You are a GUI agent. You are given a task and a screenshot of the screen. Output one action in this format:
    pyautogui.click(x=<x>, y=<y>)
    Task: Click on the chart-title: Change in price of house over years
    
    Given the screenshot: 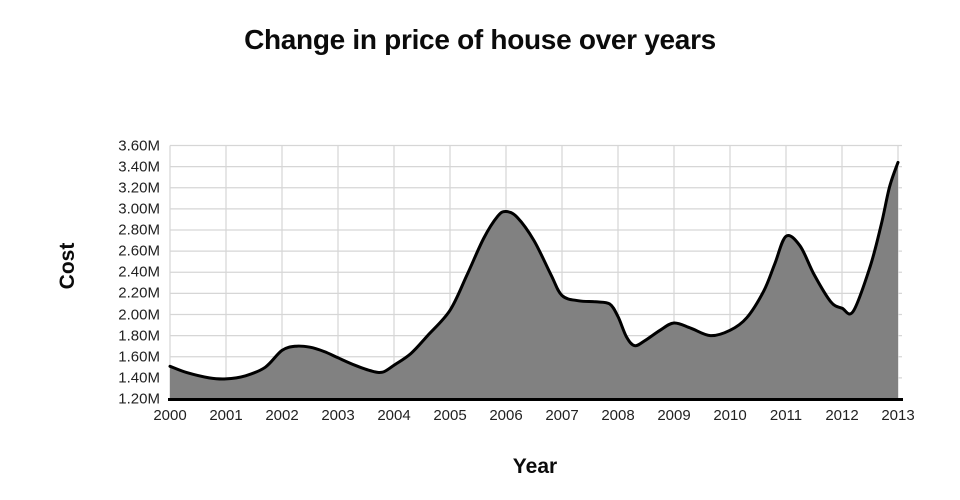 What is the action you would take?
    pyautogui.click(x=480, y=39)
    